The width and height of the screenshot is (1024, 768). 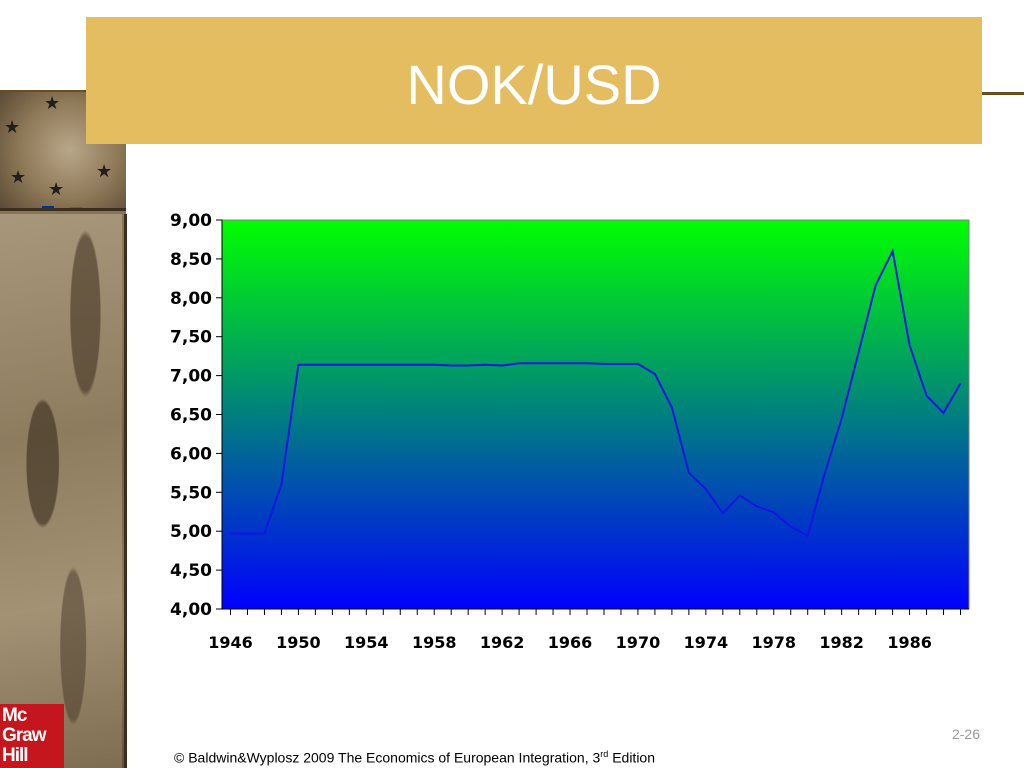 What do you see at coordinates (191, 377) in the screenshot?
I see `y-tick-label: 7,00` at bounding box center [191, 377].